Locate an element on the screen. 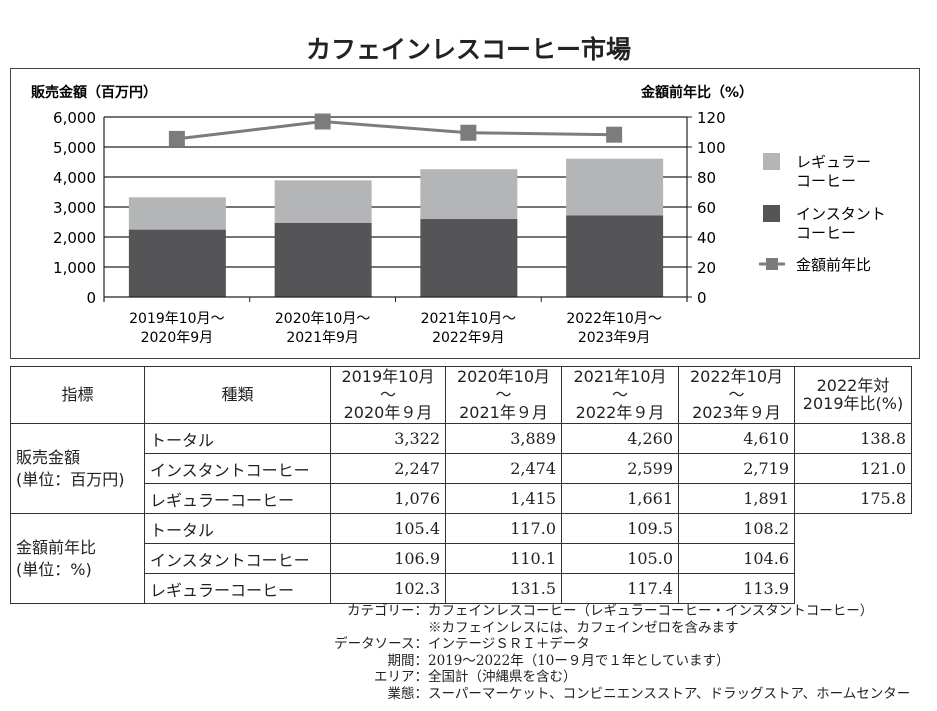 The image size is (937, 711). y2-tick-label: 100 is located at coordinates (711, 148).